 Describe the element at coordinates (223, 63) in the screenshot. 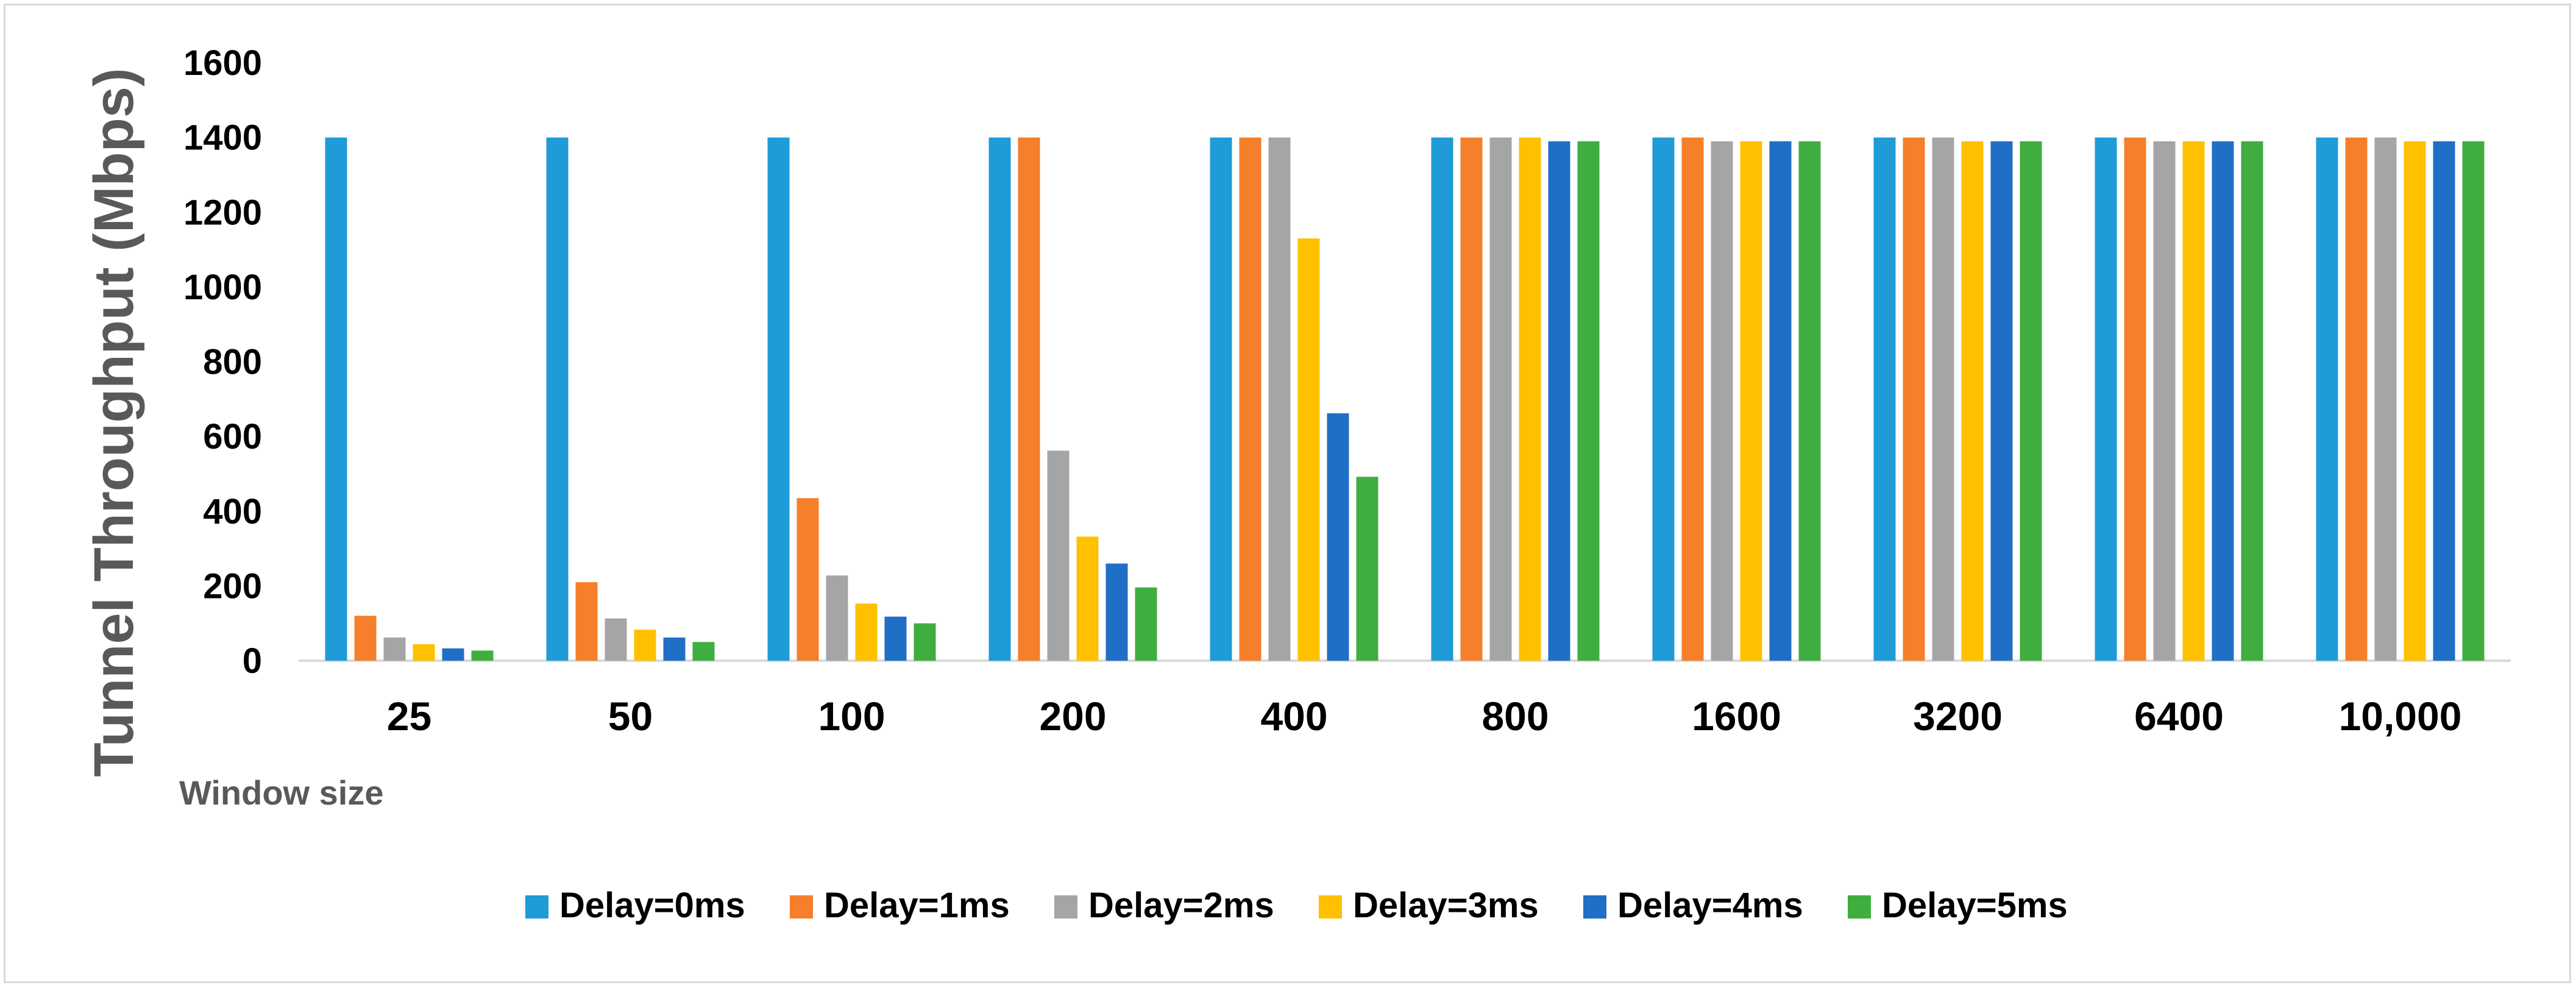

I see `y-tick-label: 1600` at that location.